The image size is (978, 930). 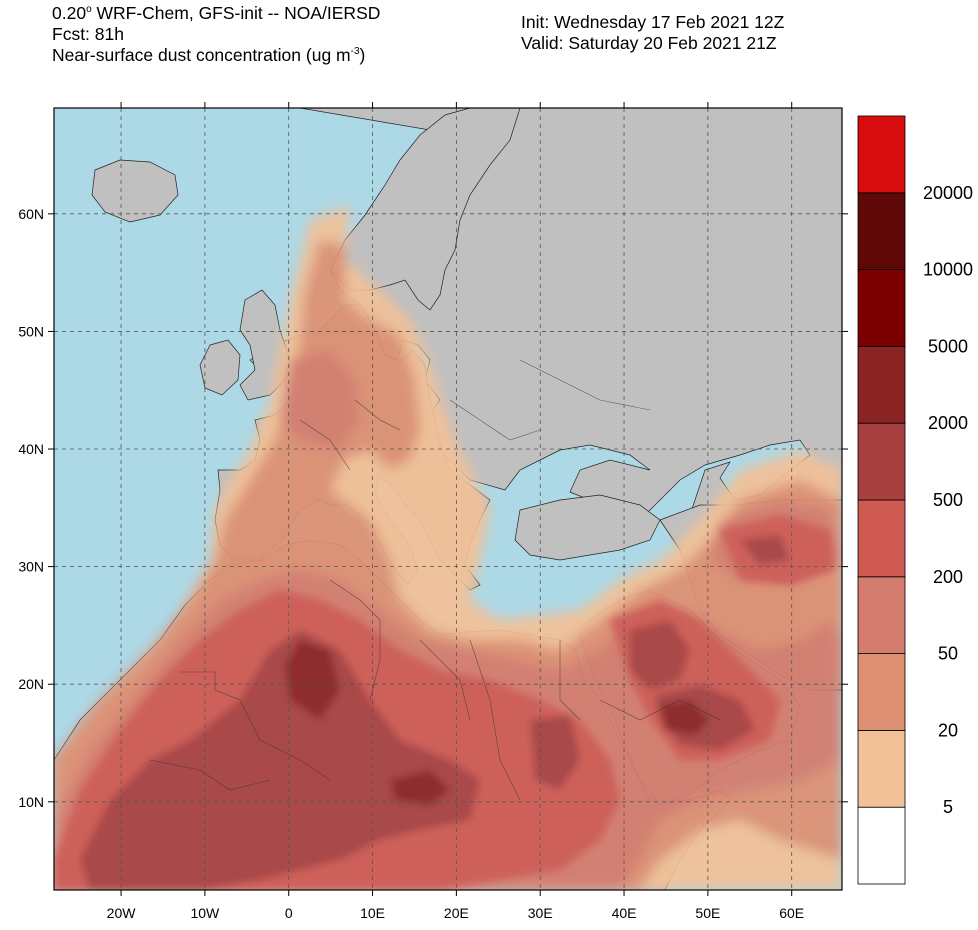 What do you see at coordinates (31, 802) in the screenshot?
I see `lat-tick-label: 10N` at bounding box center [31, 802].